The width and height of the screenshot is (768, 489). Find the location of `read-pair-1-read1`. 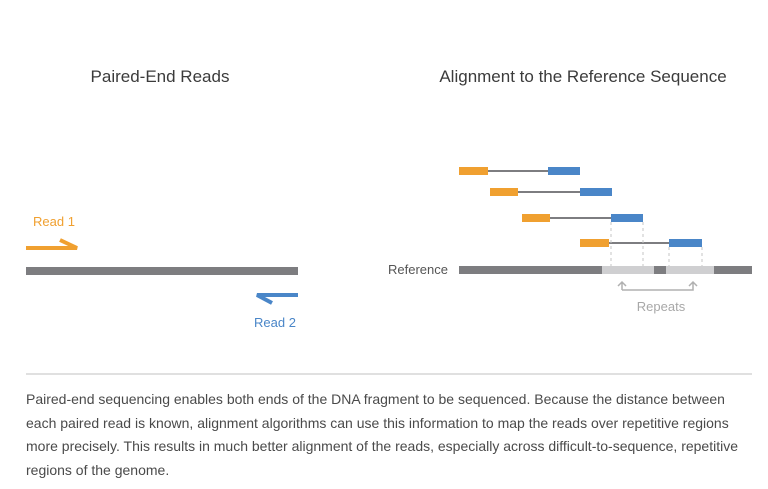

read-pair-1-read1 is located at coordinates (473, 171).